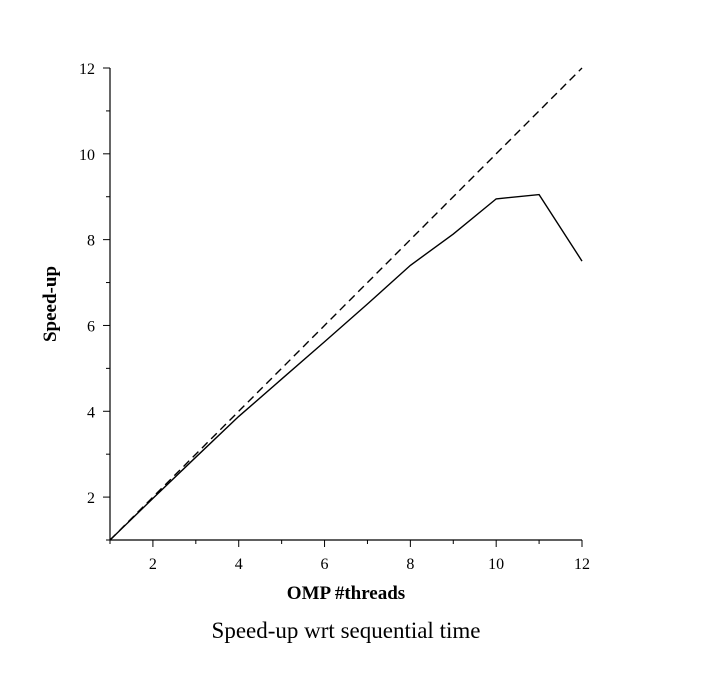 This screenshot has height=695, width=714. Describe the element at coordinates (582, 564) in the screenshot. I see `x-tick-label: 12` at that location.